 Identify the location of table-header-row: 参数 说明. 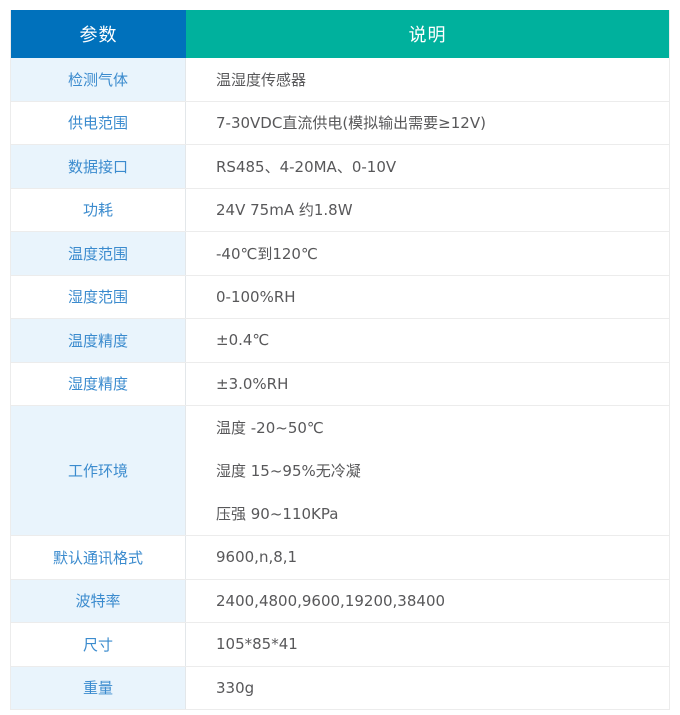
(340, 34).